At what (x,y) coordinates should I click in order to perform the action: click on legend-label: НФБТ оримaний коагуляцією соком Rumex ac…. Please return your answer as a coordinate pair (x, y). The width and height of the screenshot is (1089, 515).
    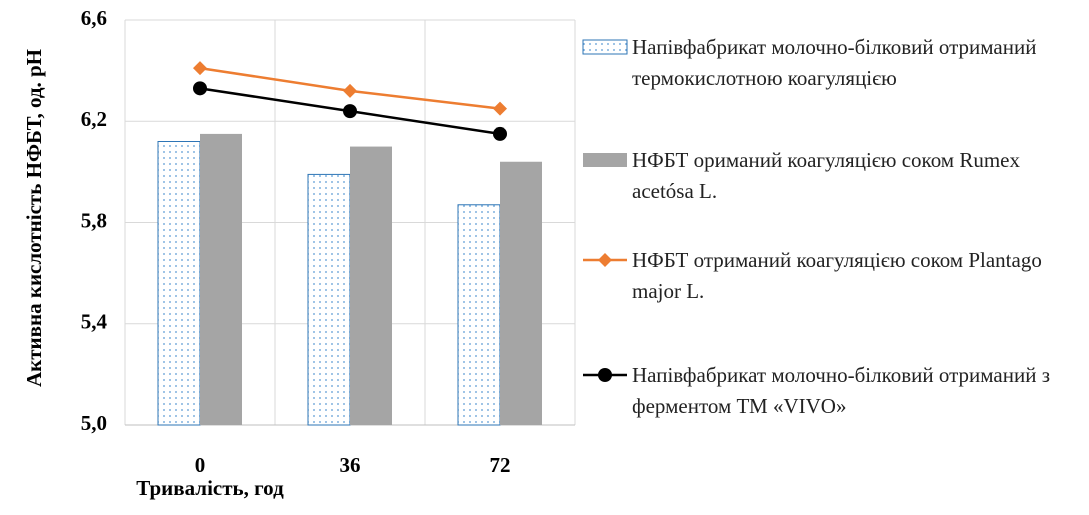
    Looking at the image, I should click on (826, 175).